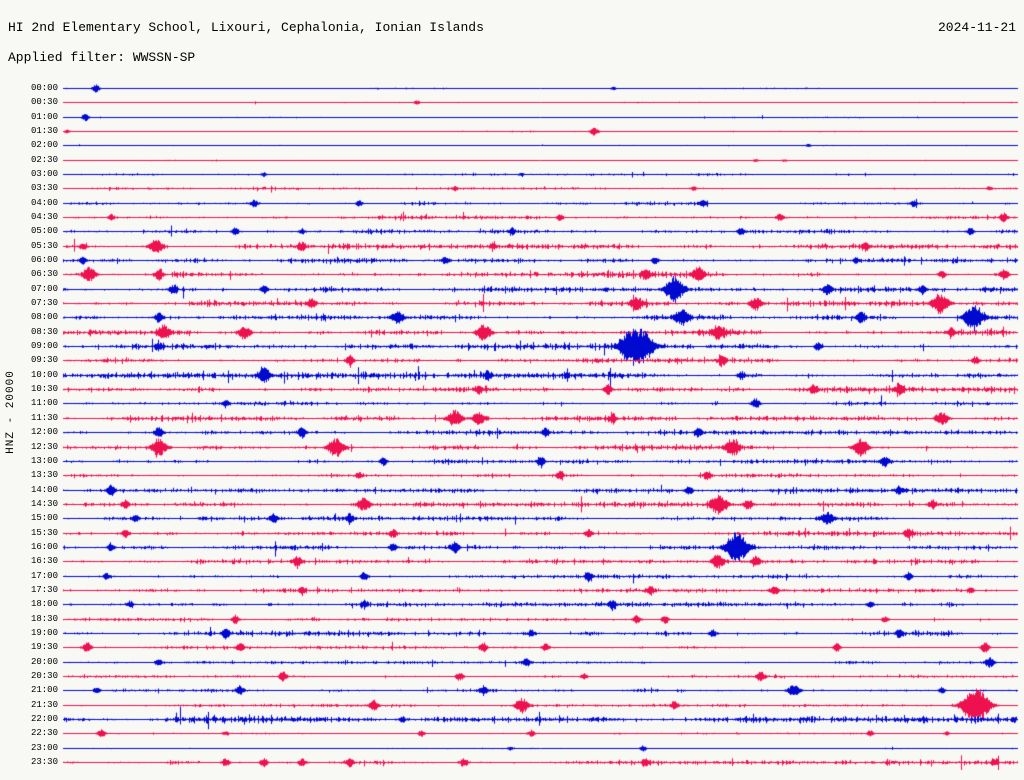  Describe the element at coordinates (44, 116) in the screenshot. I see `time-label: 01:00` at that location.